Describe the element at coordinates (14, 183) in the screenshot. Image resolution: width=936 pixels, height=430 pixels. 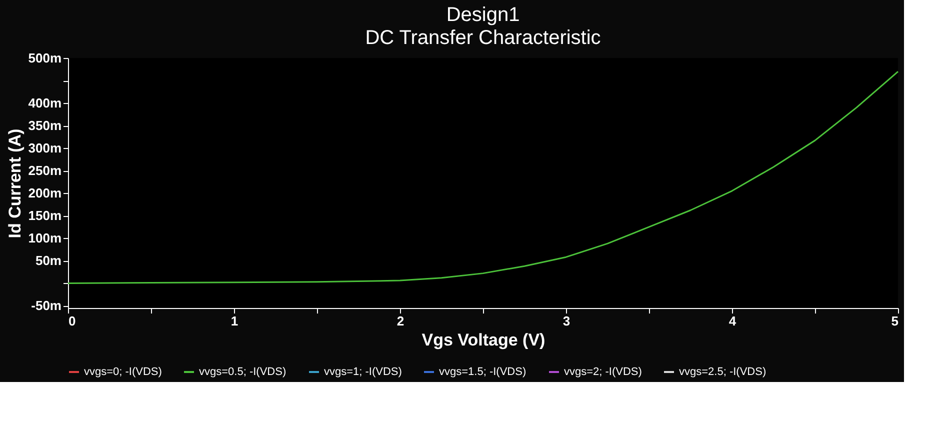
I see `y-axis-title: Id Current (A)` at that location.